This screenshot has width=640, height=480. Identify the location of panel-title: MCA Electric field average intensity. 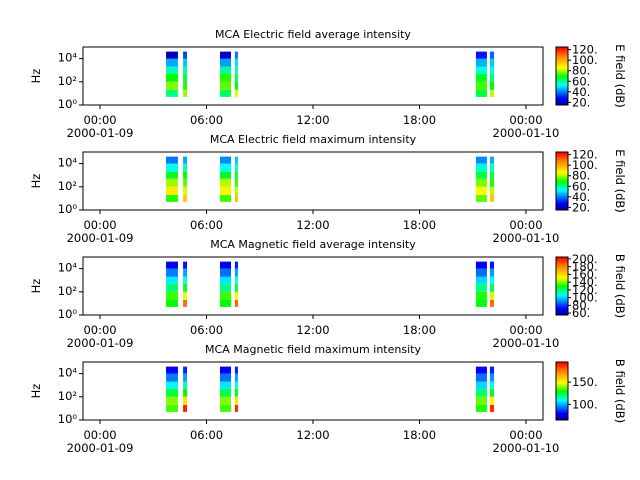
(313, 34).